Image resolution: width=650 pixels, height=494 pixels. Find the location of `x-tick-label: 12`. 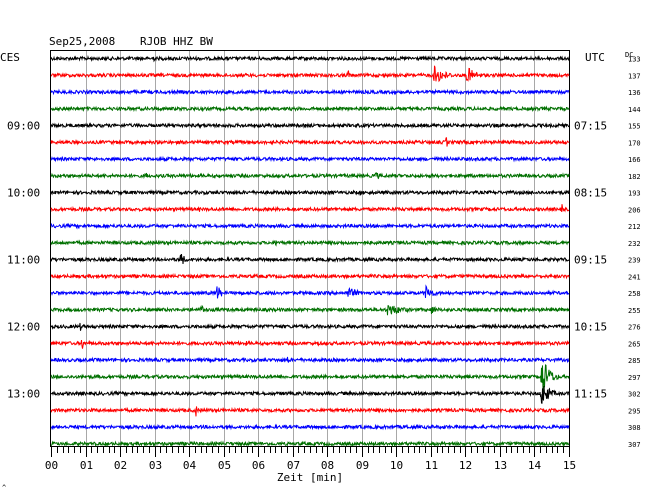

x-tick-label: 12 is located at coordinates (465, 465).